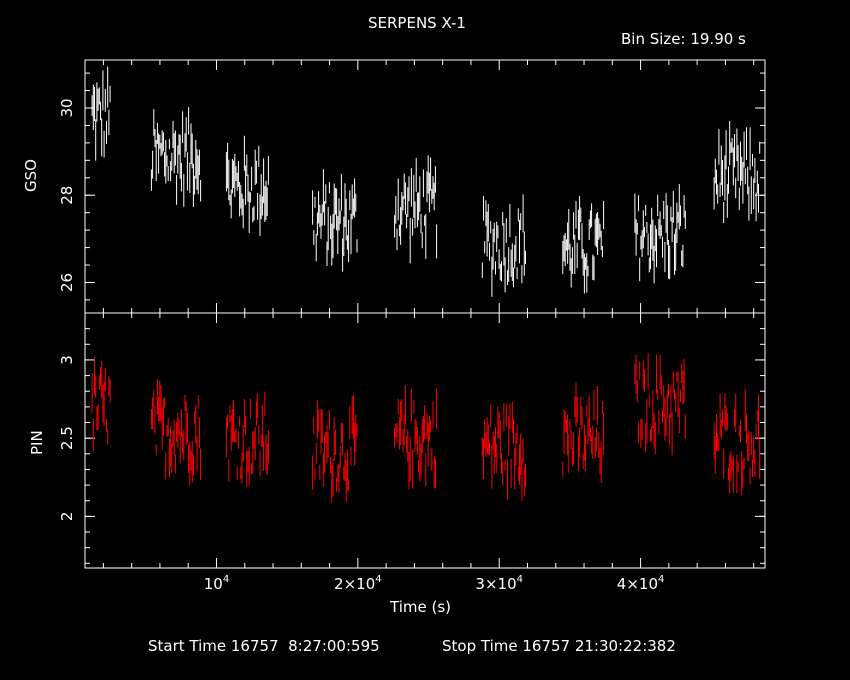  What do you see at coordinates (67, 438) in the screenshot?
I see `pin-ytick-label: 2.5` at bounding box center [67, 438].